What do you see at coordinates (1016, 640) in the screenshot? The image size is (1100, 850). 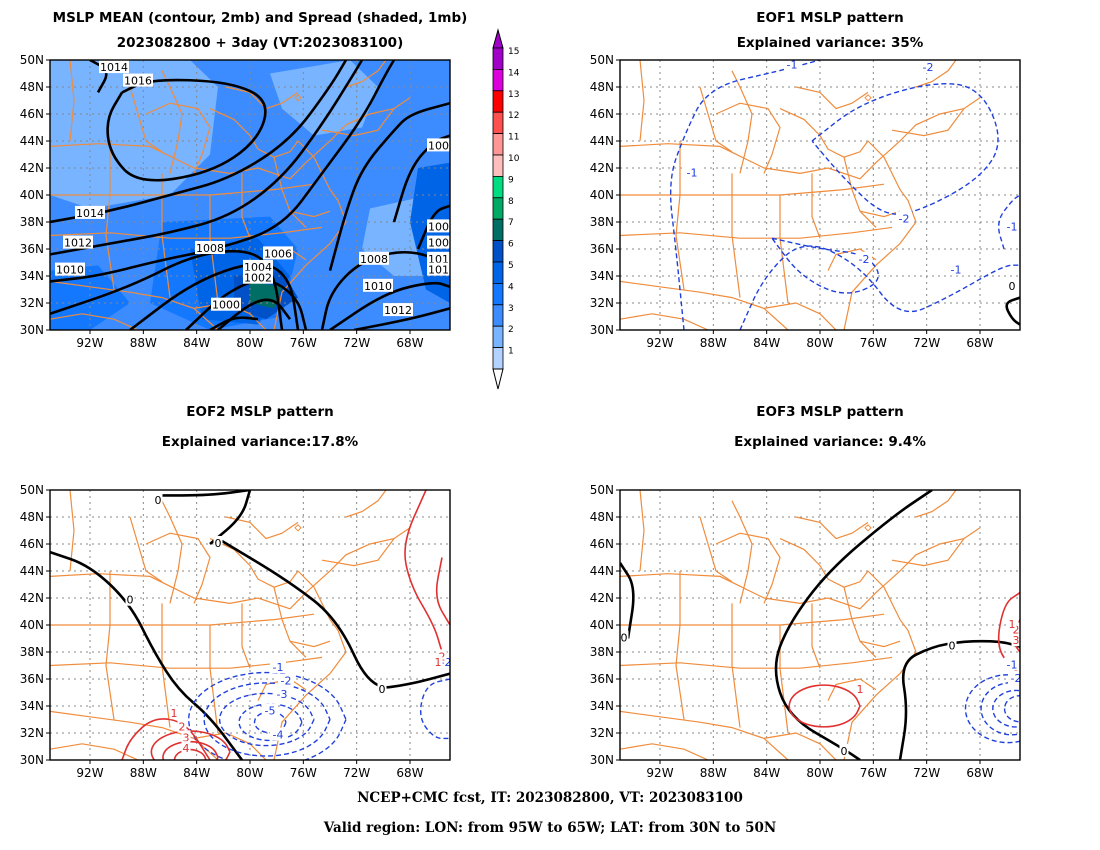 I see `contour-label: 3` at bounding box center [1016, 640].